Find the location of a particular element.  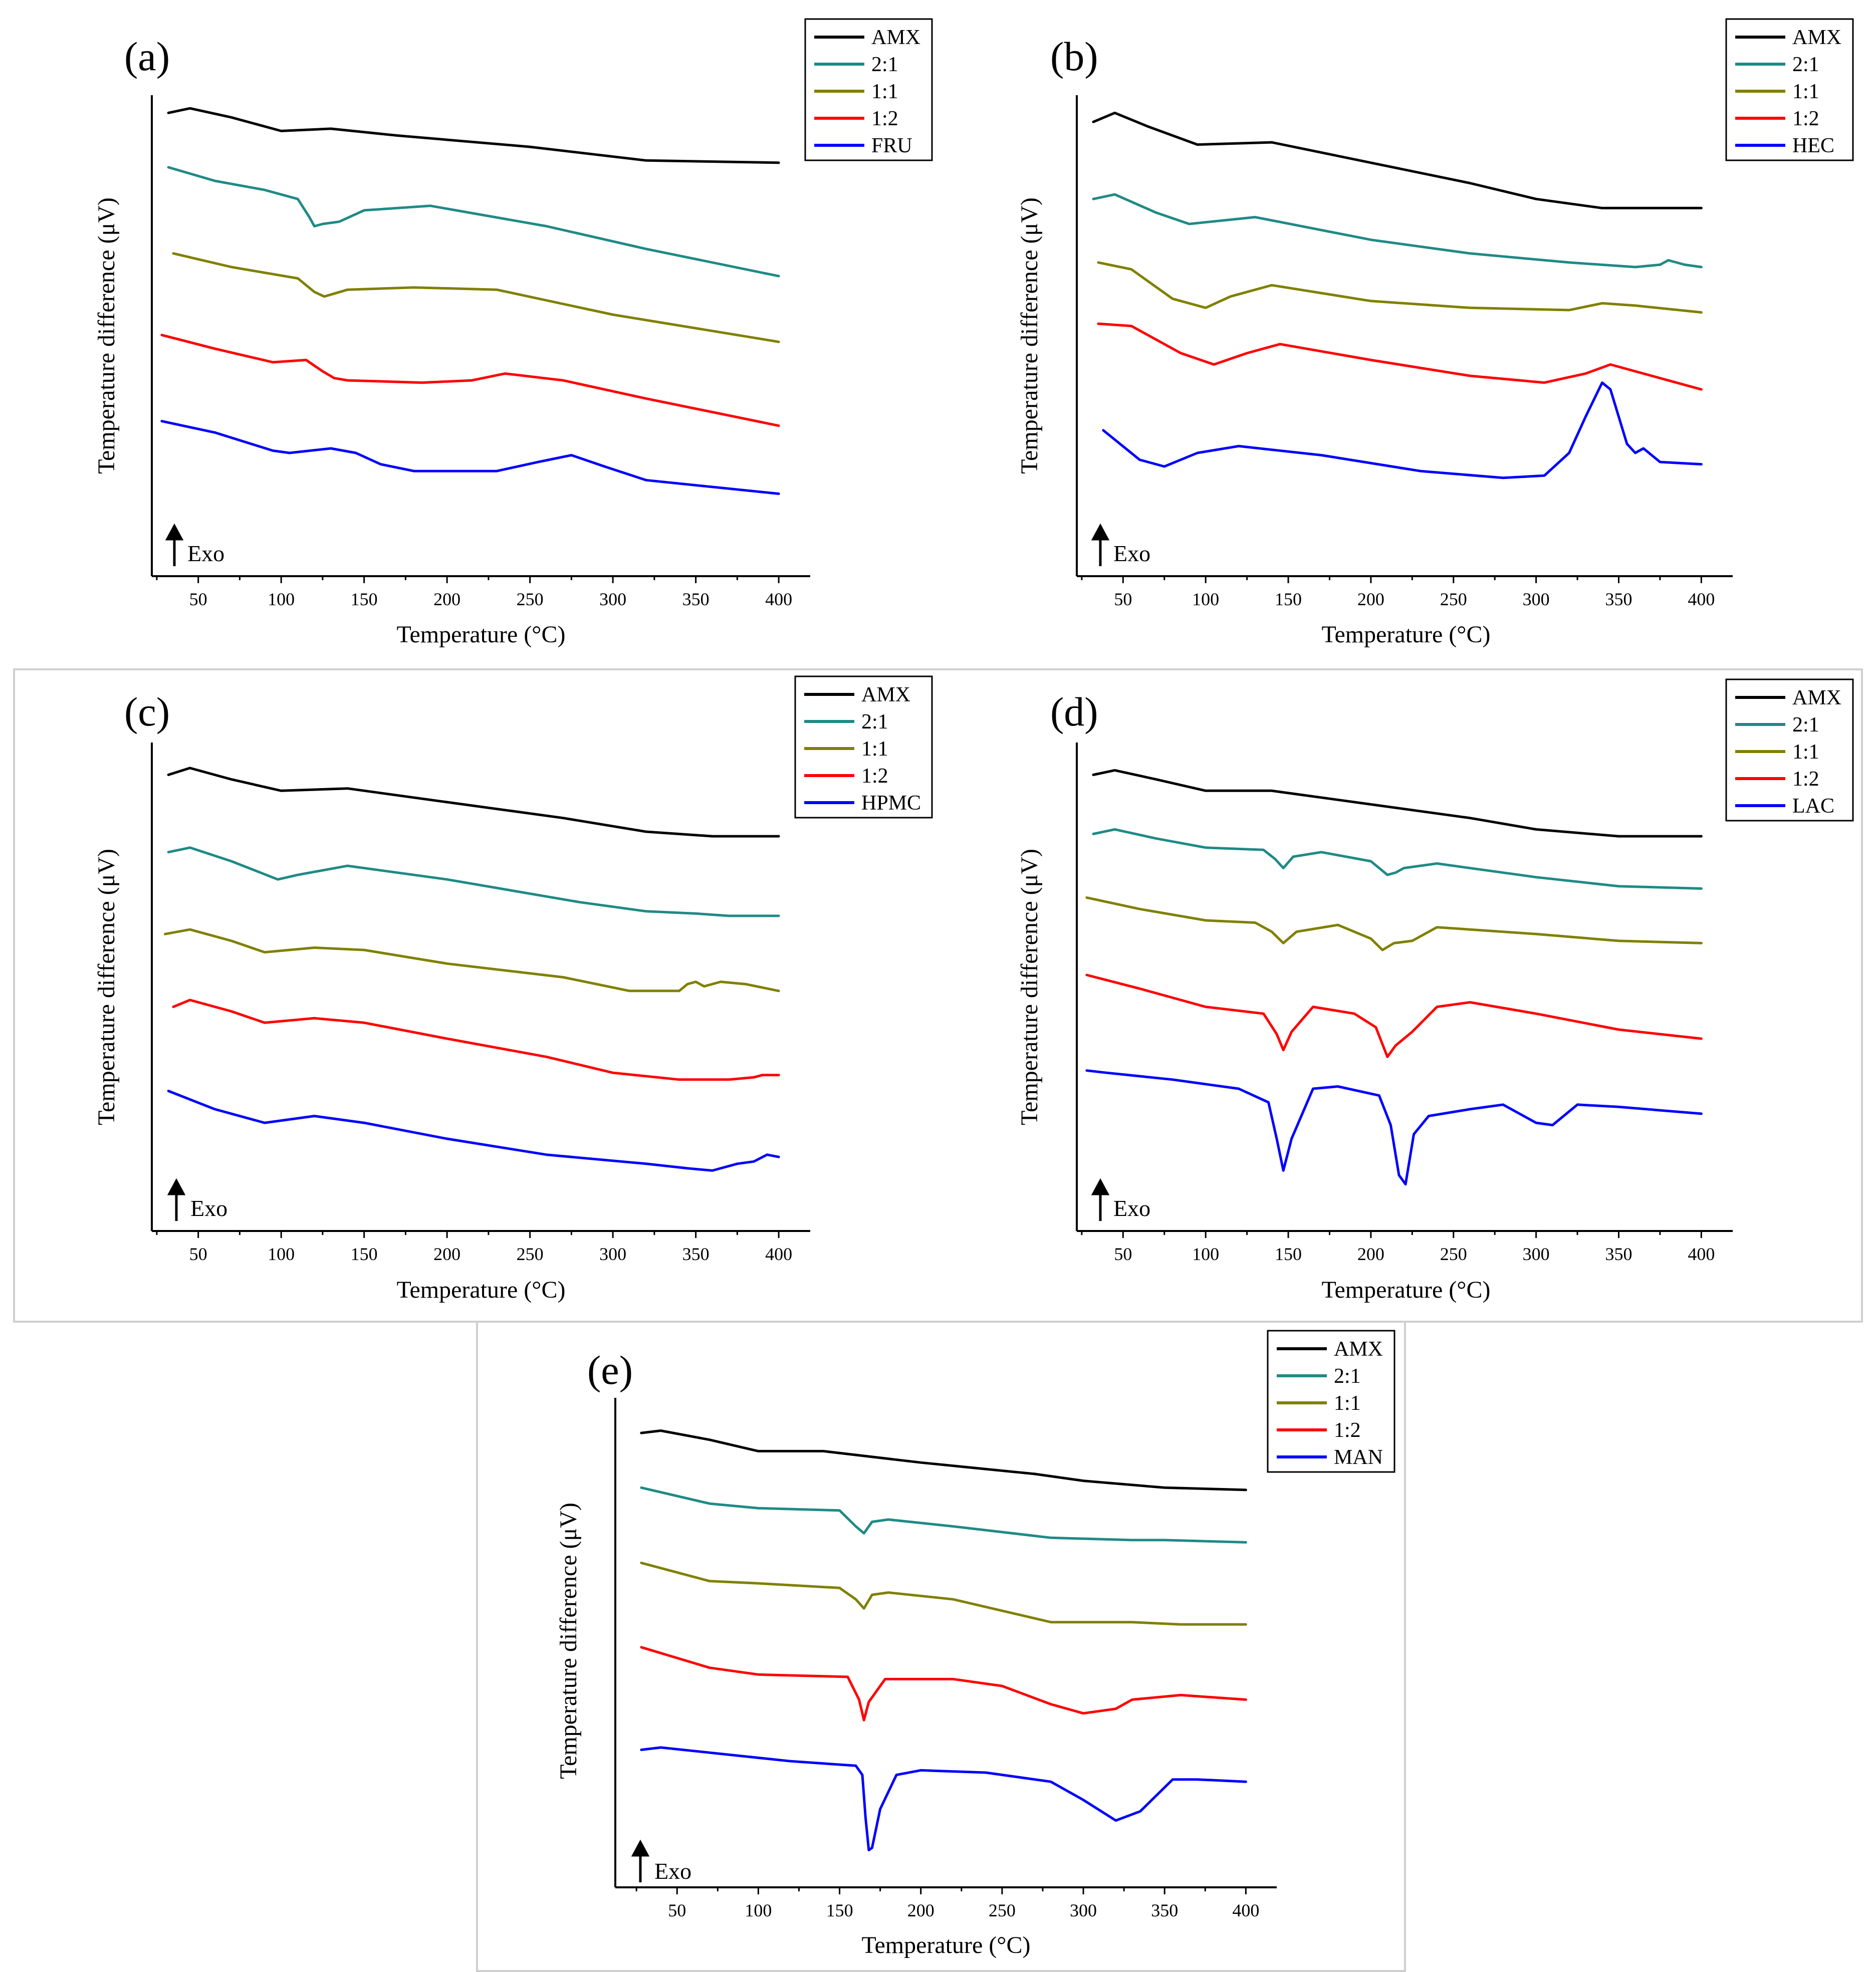

legend-label: MAN is located at coordinates (1358, 1457).